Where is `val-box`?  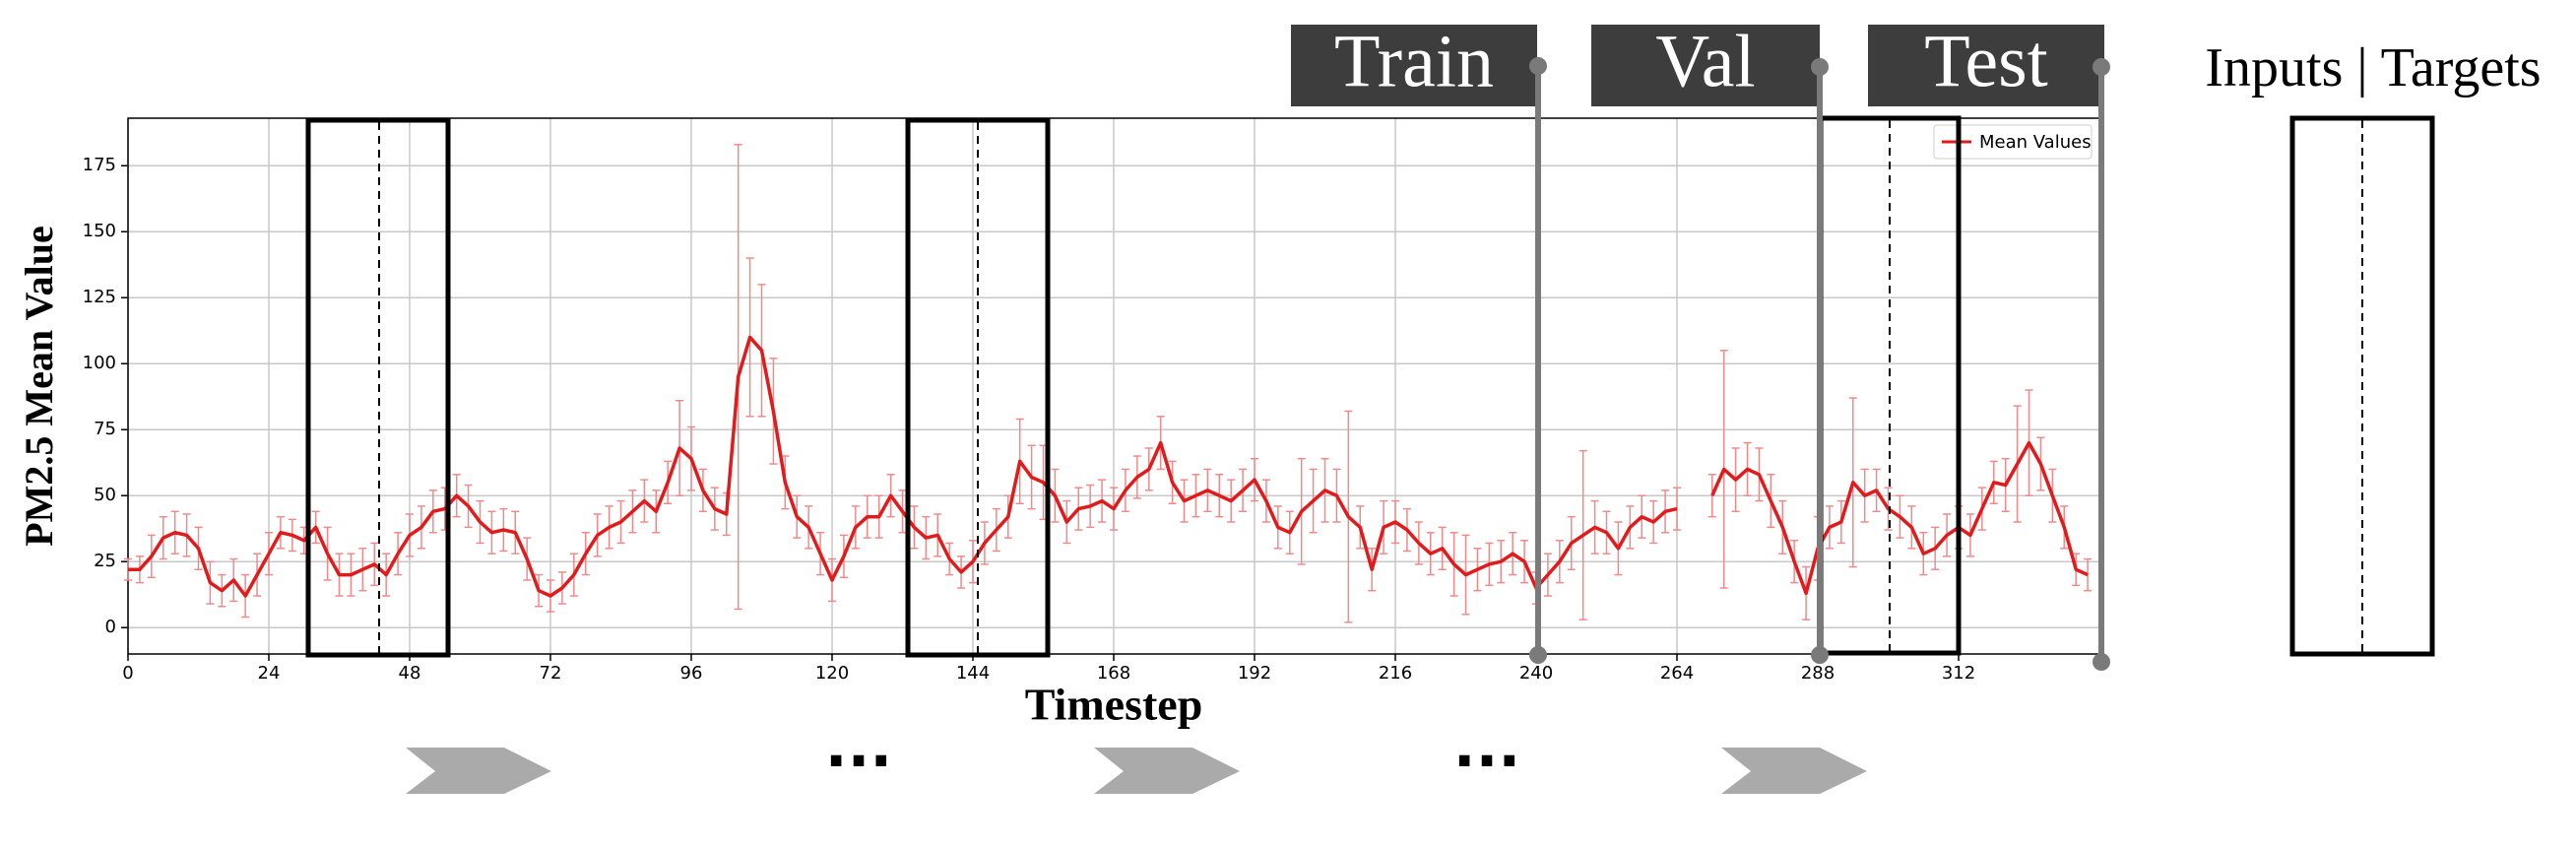
val-box is located at coordinates (1705, 66).